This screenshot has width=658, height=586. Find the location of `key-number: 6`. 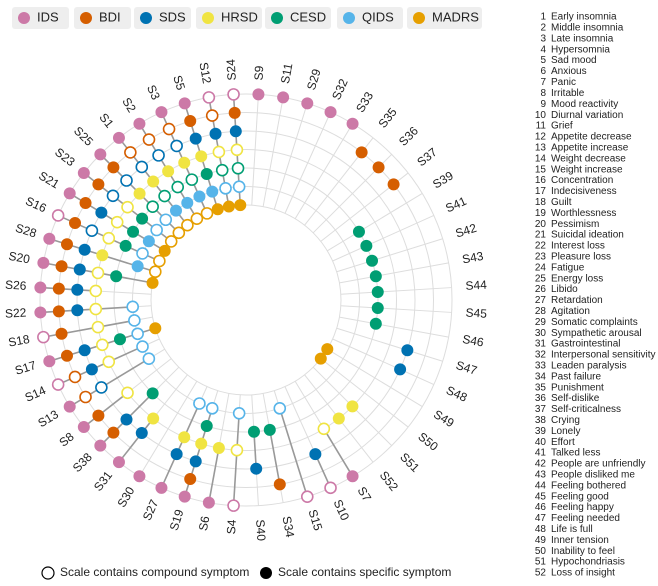

key-number: 6 is located at coordinates (543, 71).